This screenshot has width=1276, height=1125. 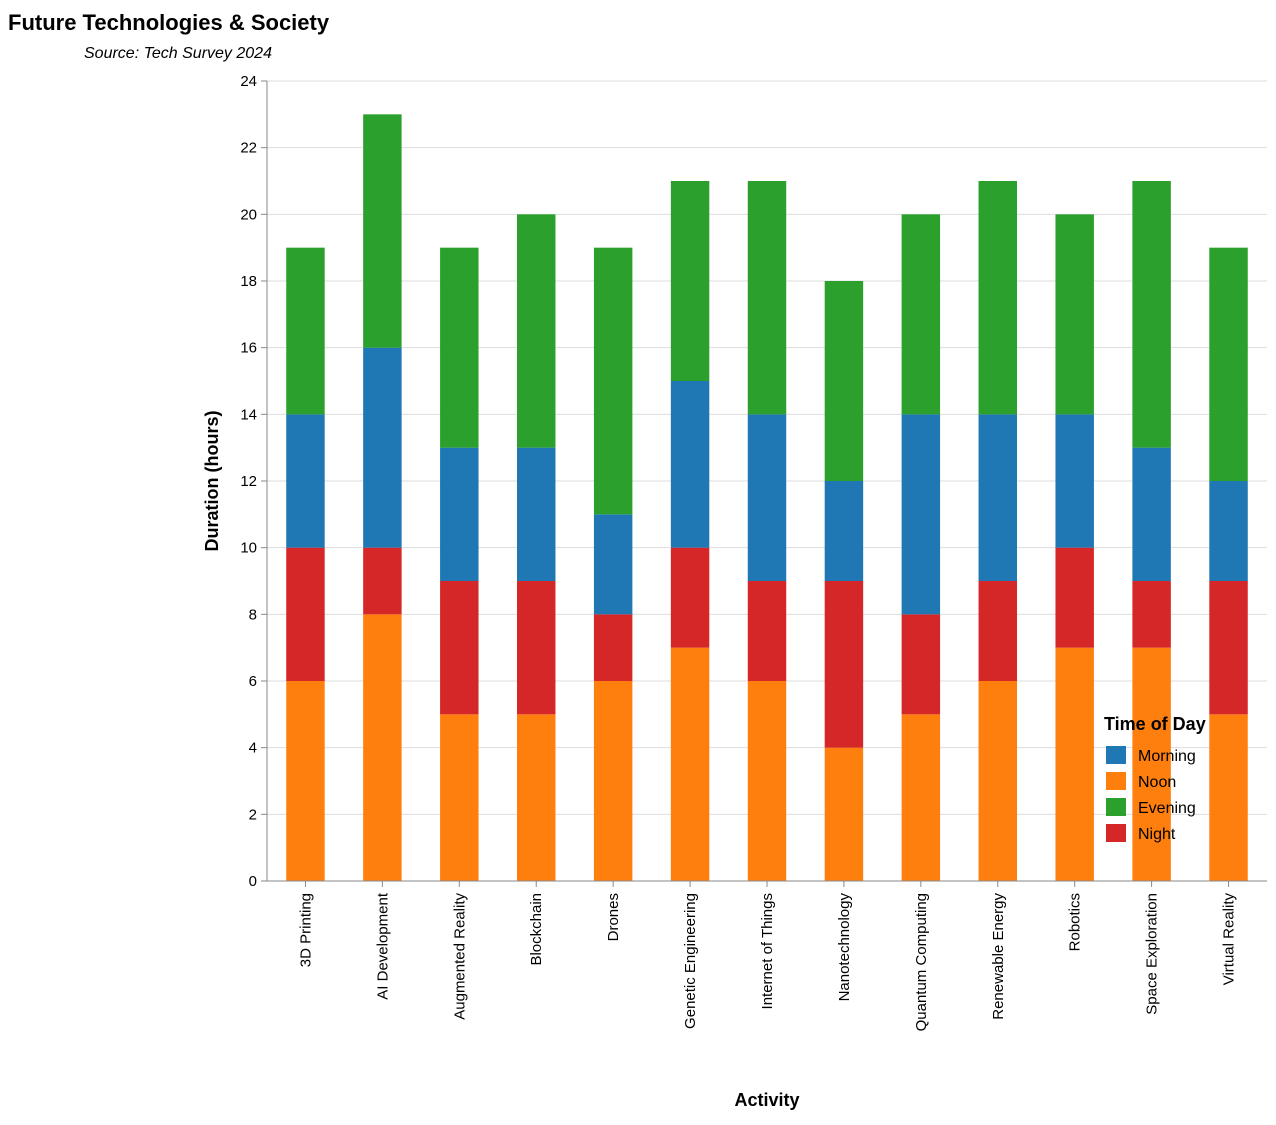 I want to click on y-tick-label: 4, so click(x=253, y=748).